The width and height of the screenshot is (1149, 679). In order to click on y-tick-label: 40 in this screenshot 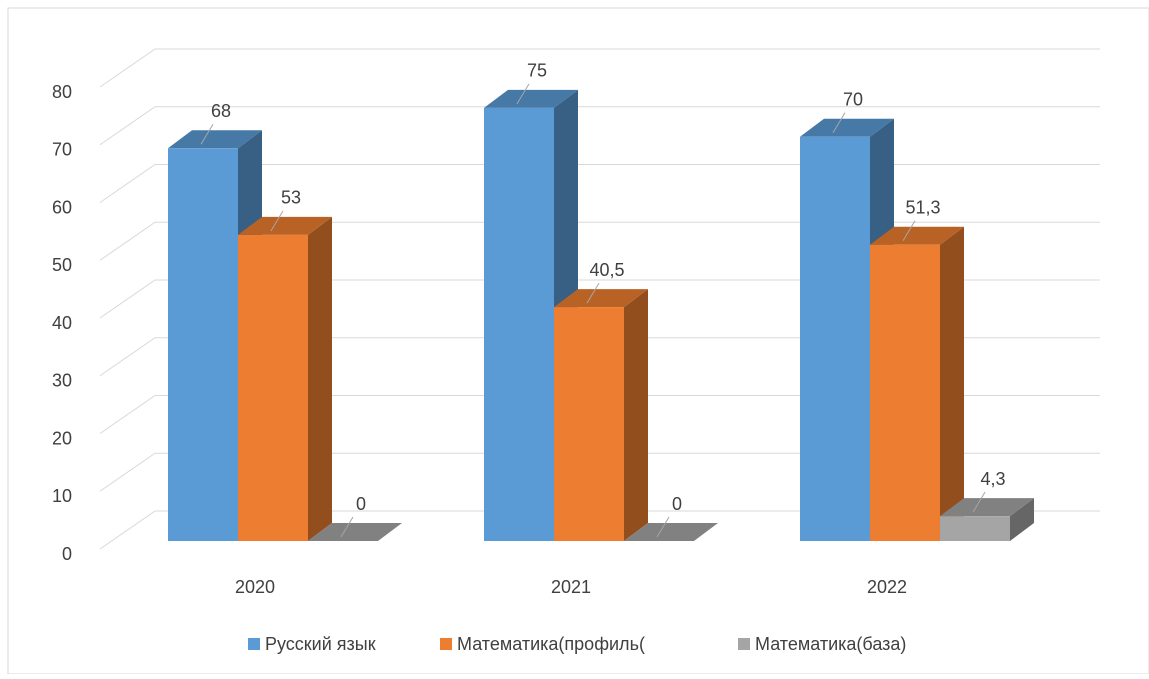, I will do `click(62, 323)`.